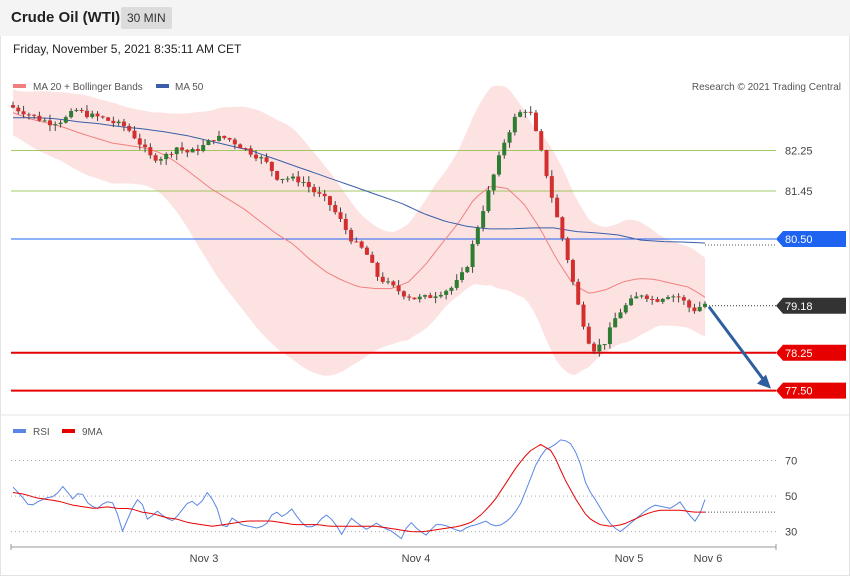  What do you see at coordinates (66, 17) in the screenshot?
I see `chart-title: Crude Oil (WTI)` at bounding box center [66, 17].